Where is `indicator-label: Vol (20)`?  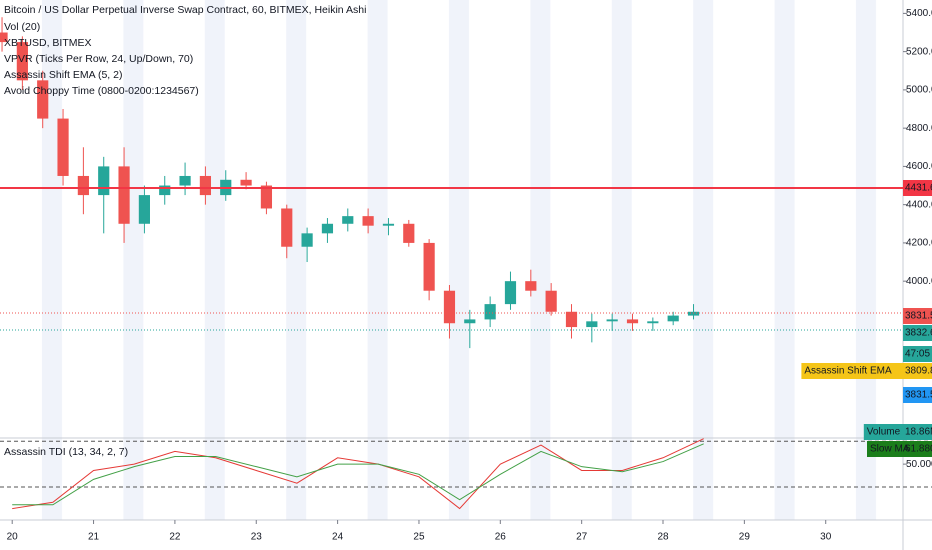
indicator-label: Vol (20) is located at coordinates (22, 27).